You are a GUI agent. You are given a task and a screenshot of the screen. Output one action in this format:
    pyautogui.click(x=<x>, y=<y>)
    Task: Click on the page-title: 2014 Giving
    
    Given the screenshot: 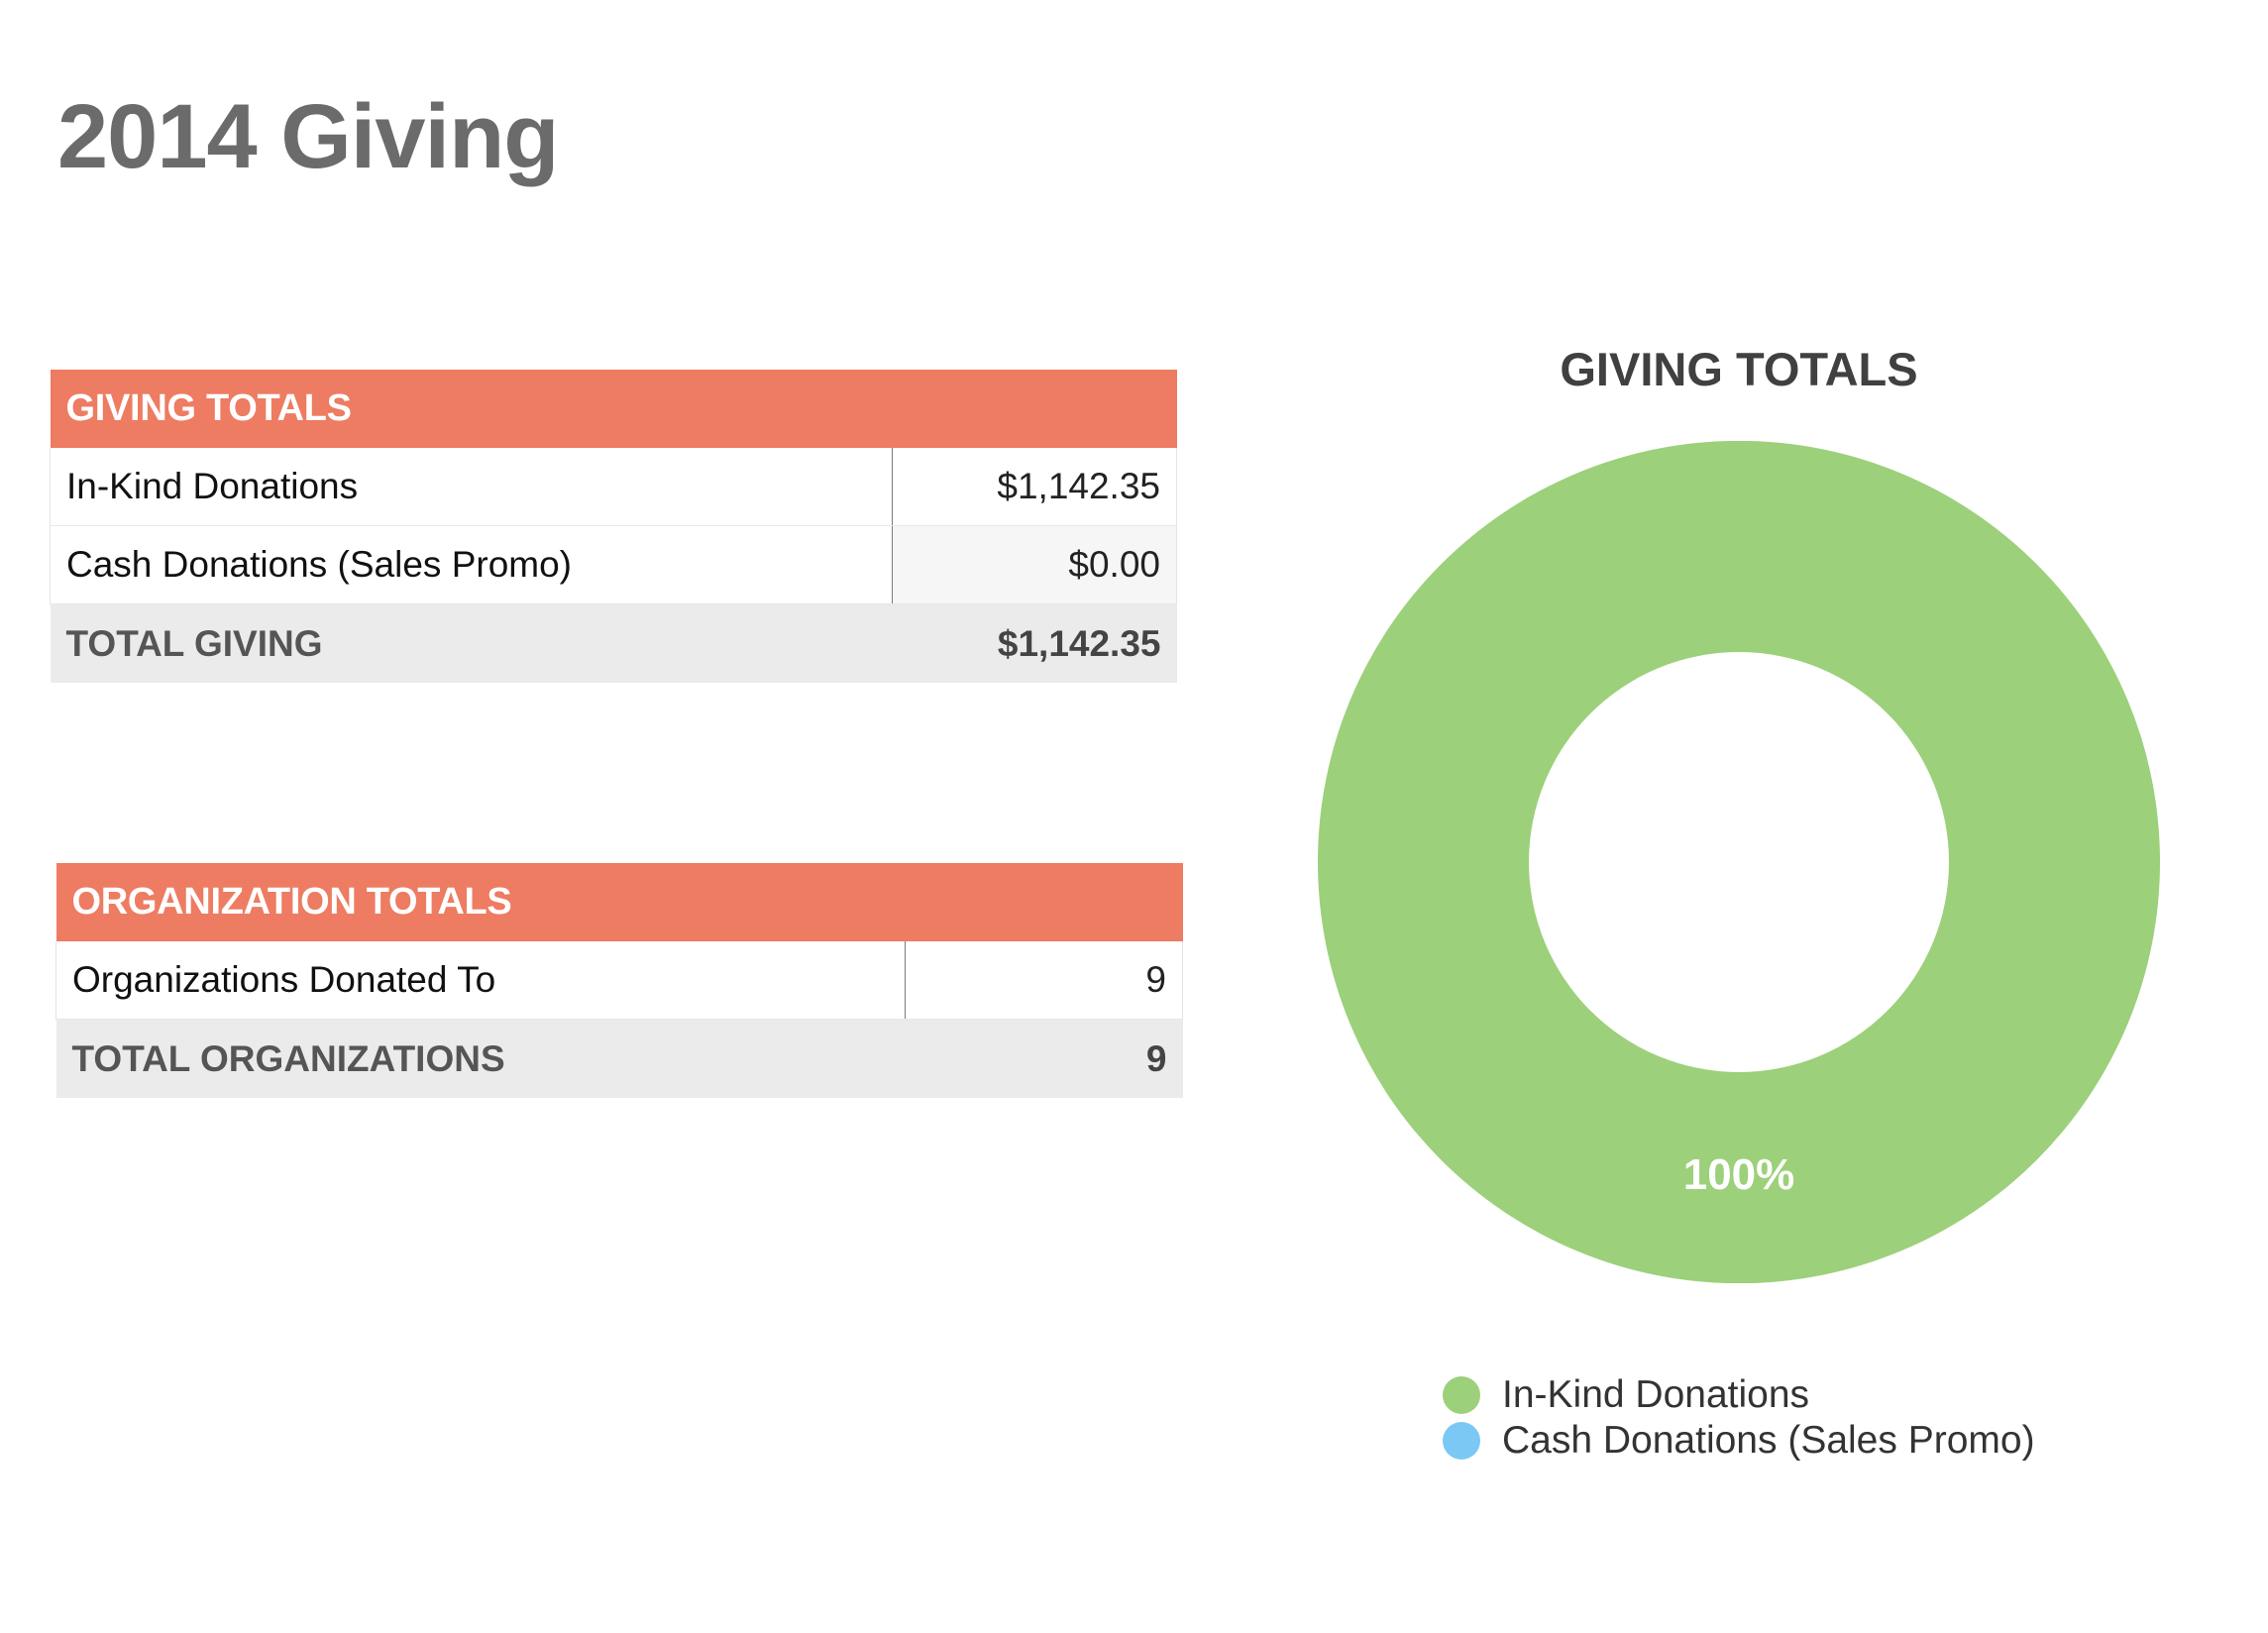 What is the action you would take?
    pyautogui.click(x=308, y=137)
    